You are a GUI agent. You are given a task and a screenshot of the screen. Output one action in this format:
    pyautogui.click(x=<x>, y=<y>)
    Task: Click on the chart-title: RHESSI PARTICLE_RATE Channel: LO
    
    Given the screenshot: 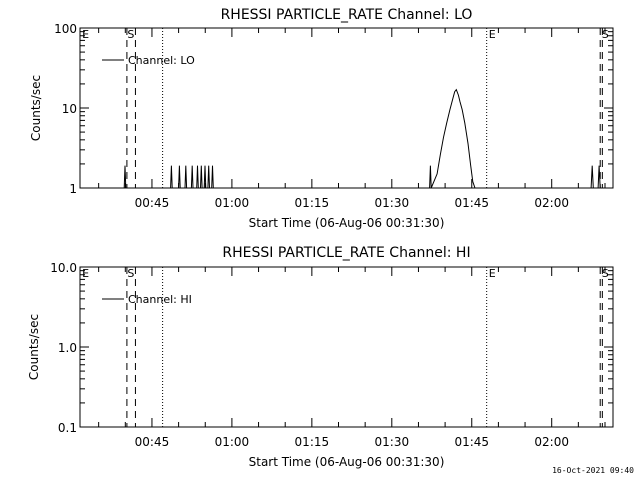 What is the action you would take?
    pyautogui.click(x=347, y=15)
    